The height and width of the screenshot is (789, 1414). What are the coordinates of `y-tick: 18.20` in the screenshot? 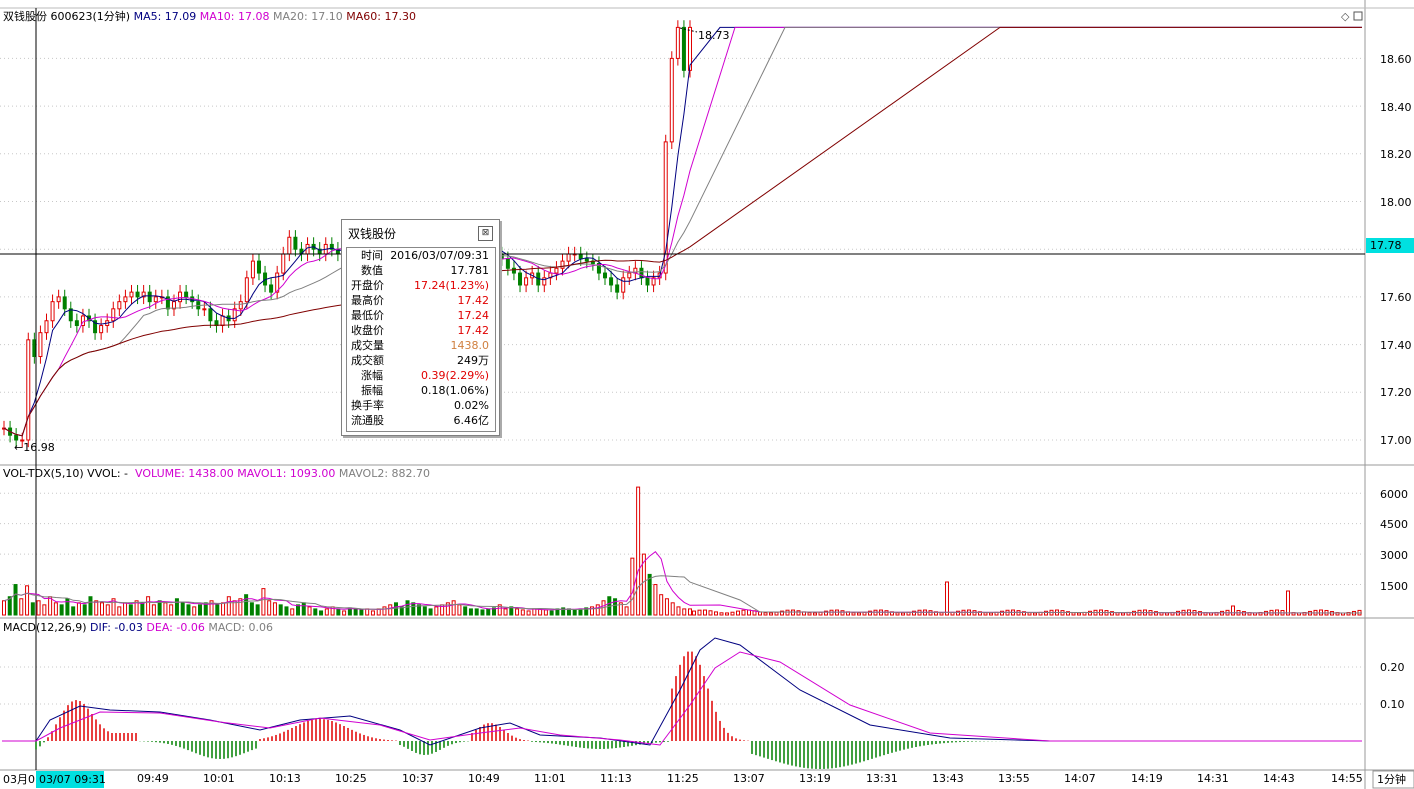 It's located at (1396, 154).